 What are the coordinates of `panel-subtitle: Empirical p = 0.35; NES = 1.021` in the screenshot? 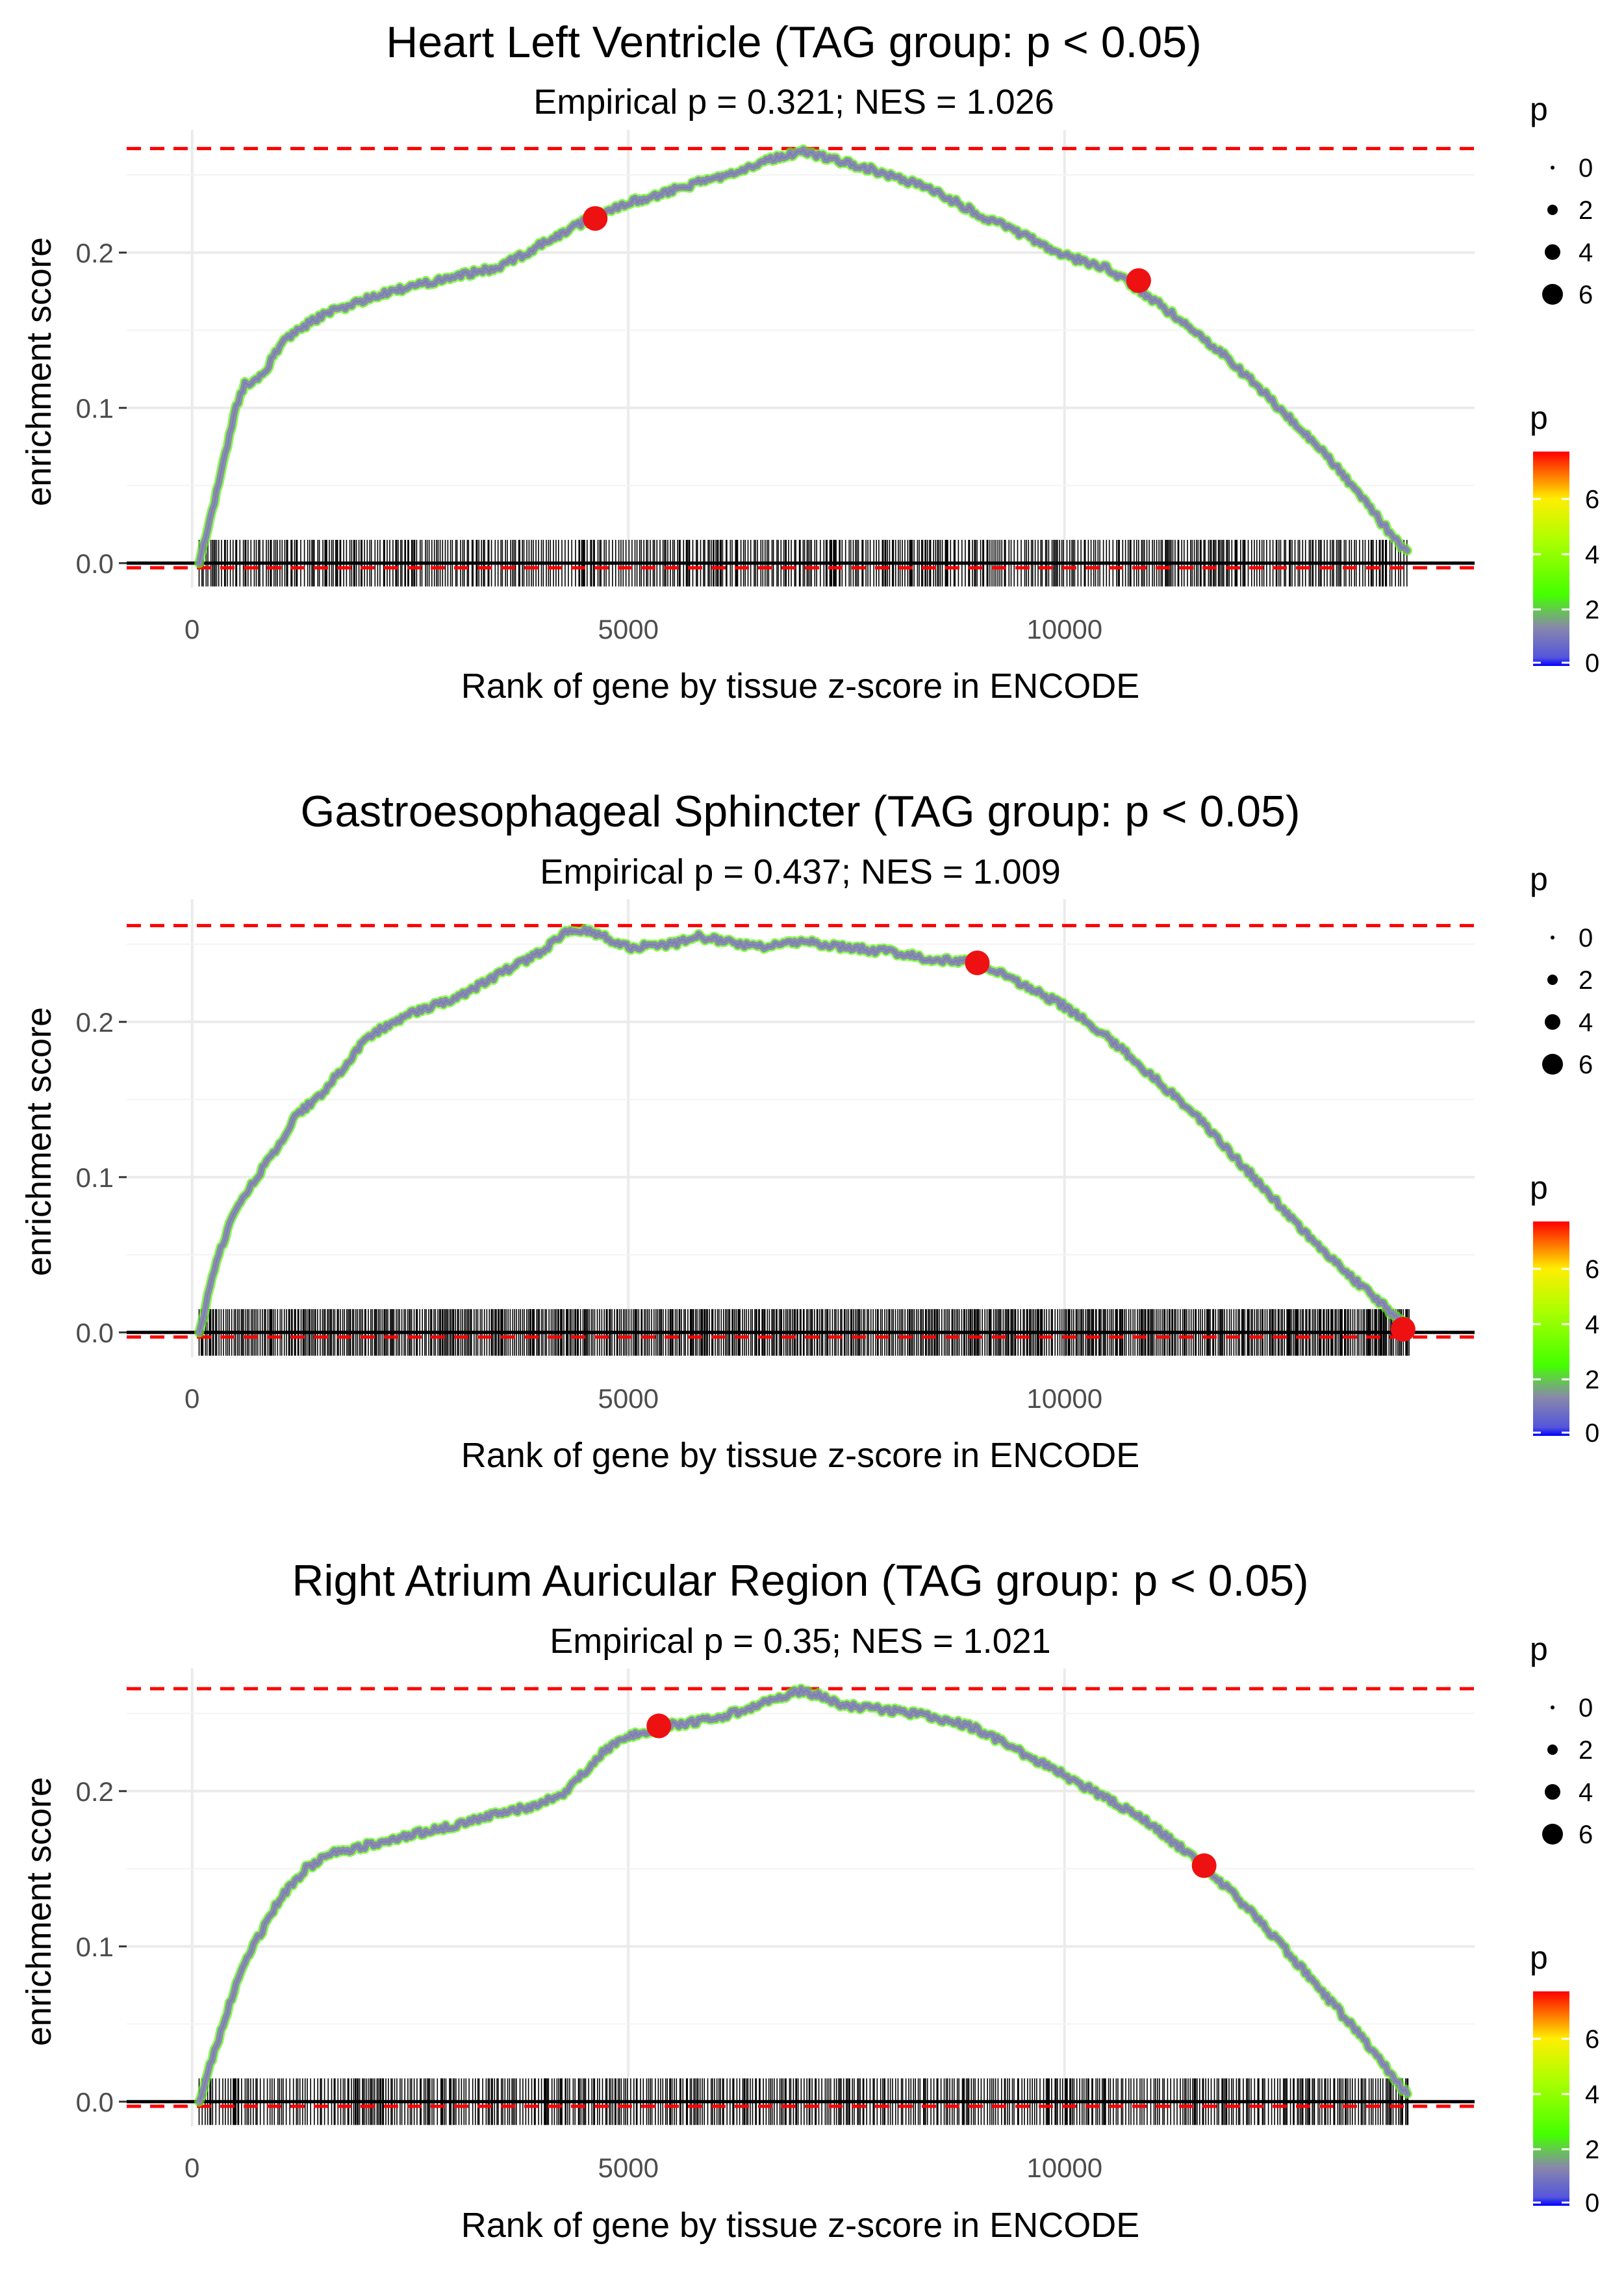 It's located at (800, 1641).